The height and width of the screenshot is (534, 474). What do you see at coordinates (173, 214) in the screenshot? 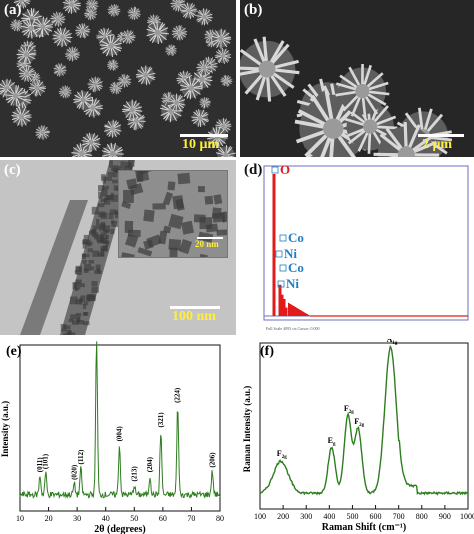
I see `tem-inset: 20 nm` at bounding box center [173, 214].